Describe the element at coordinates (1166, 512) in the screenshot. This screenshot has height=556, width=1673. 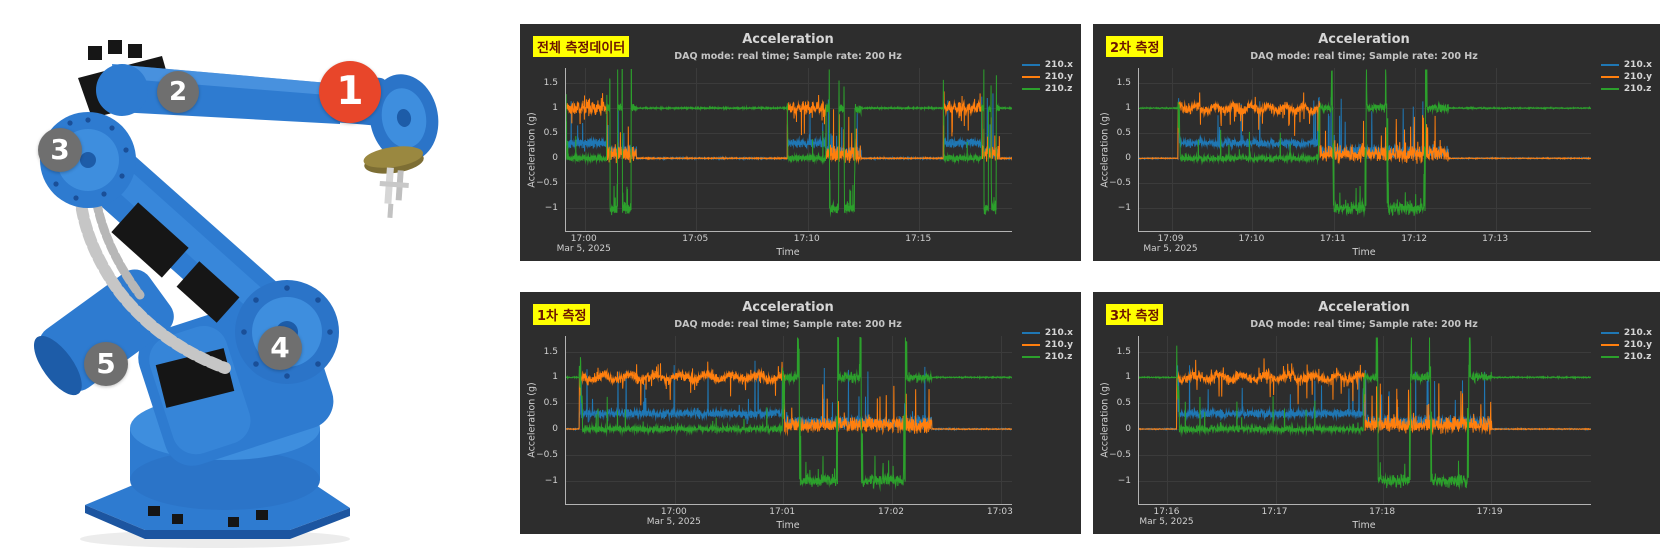
I see `x-tick-label: 17:16` at that location.